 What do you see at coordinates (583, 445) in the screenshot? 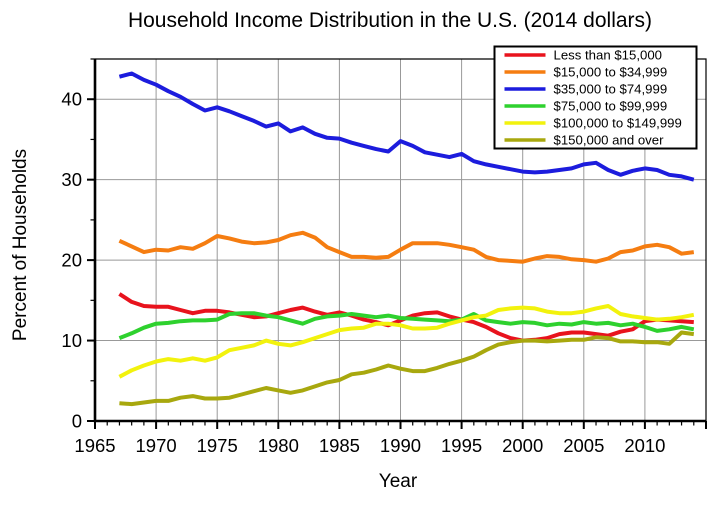
I see `x-tick-label: 2005` at bounding box center [583, 445].